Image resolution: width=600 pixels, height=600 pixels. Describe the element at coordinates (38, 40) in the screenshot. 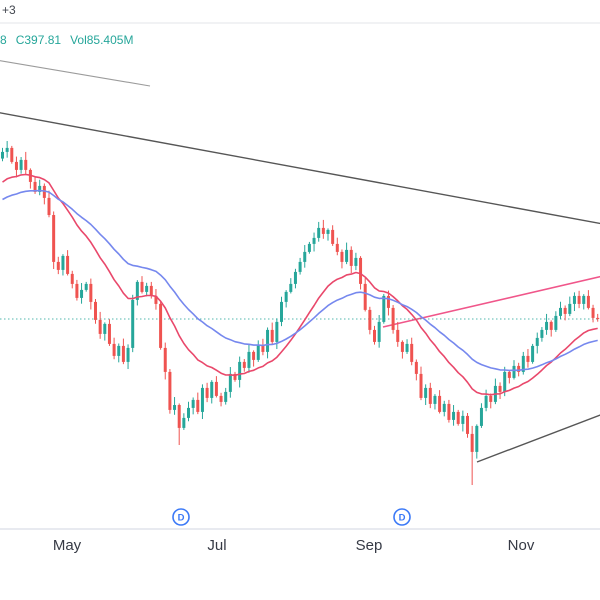

I see `close-value: C397.81` at that location.